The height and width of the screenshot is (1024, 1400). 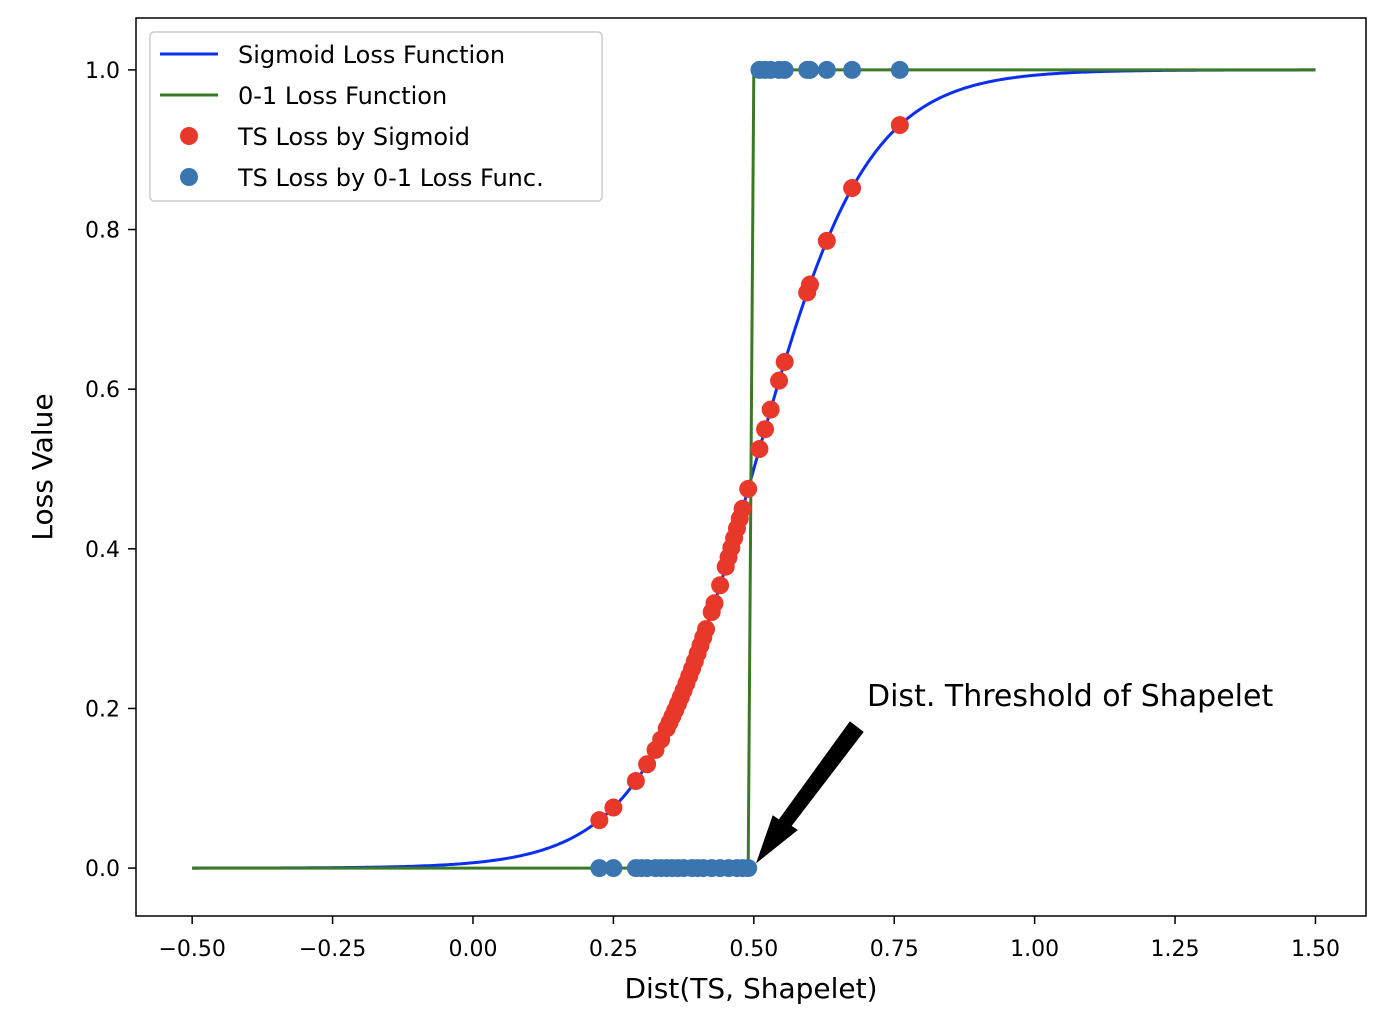 What do you see at coordinates (894, 949) in the screenshot?
I see `x-tick-label: 0.75` at bounding box center [894, 949].